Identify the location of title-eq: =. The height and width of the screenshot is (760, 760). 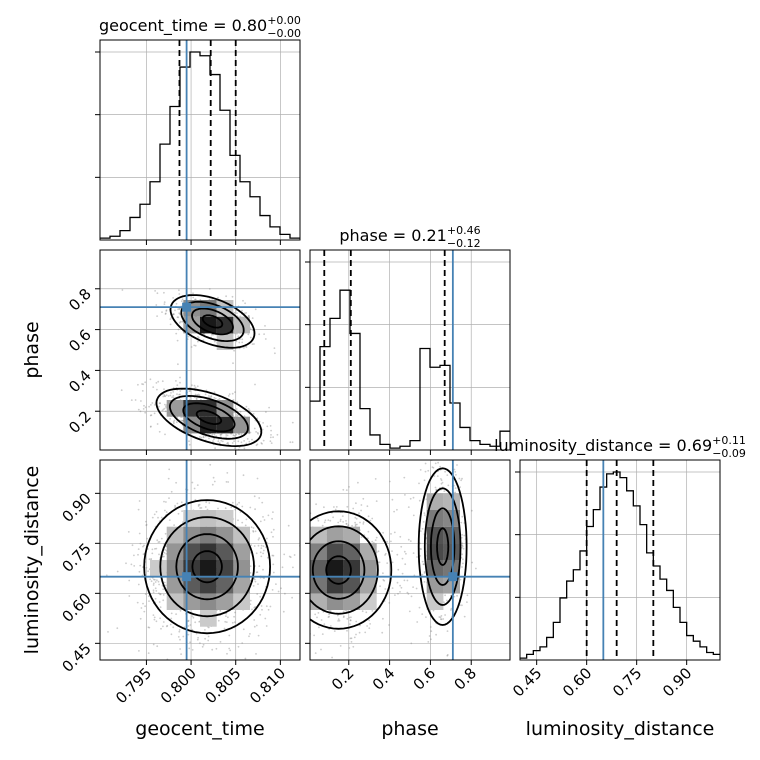
(400, 235).